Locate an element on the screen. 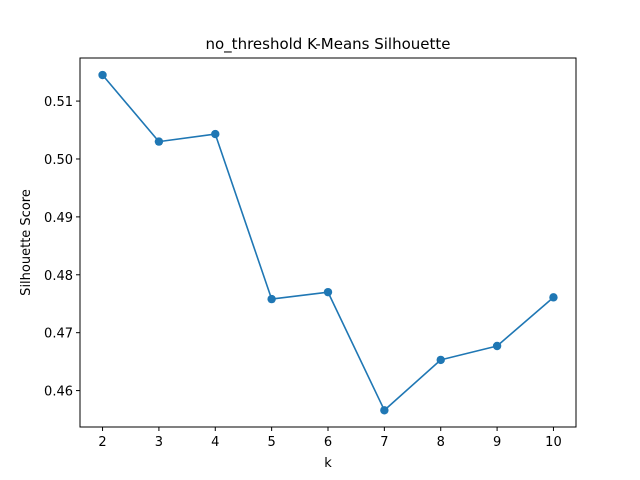 This screenshot has width=640, height=480. y-tick-label: 0.50 is located at coordinates (58, 160).